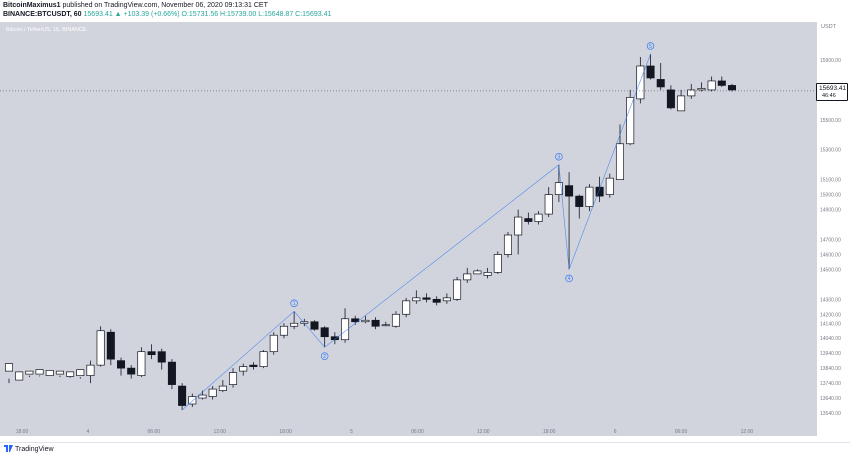 The image size is (850, 457). I want to click on price-tick-label: 14140.00, so click(830, 324).